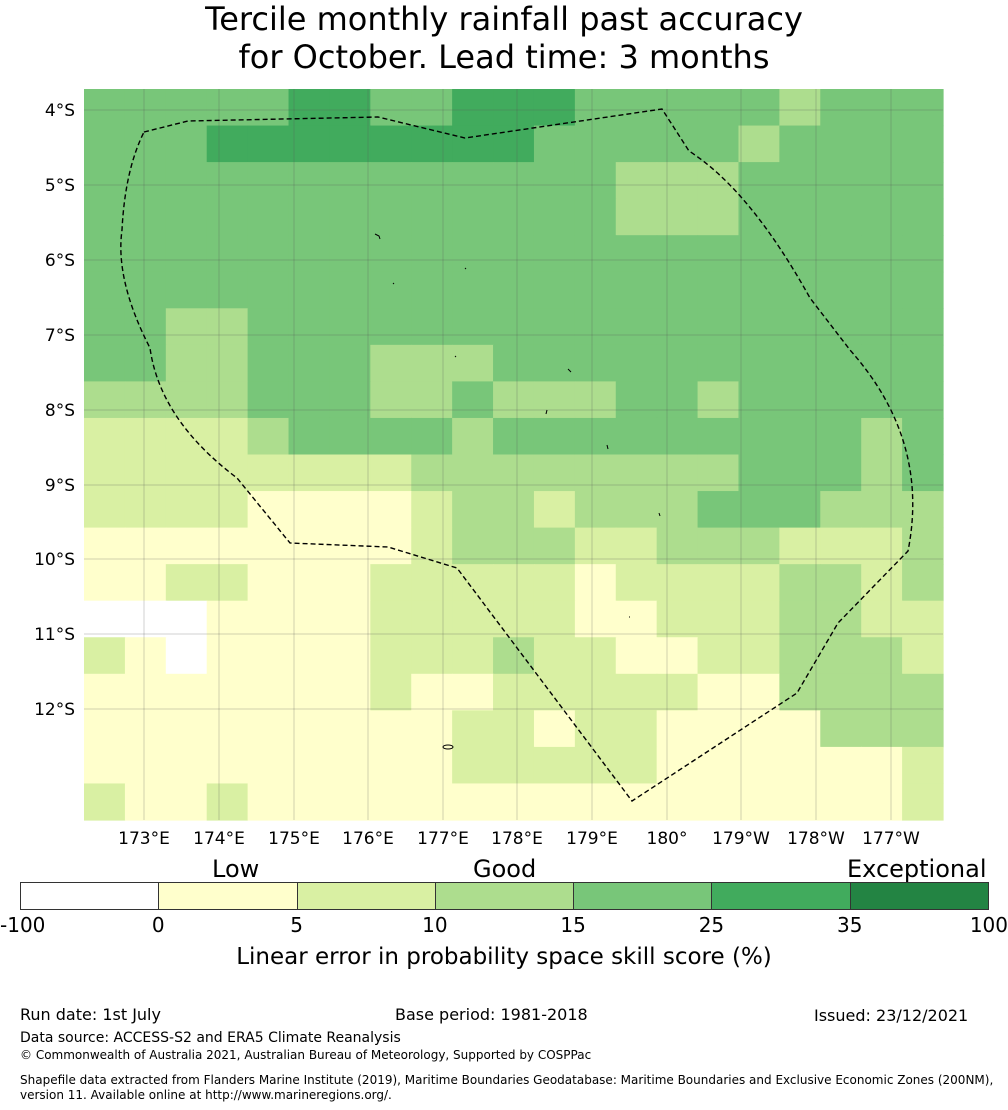 This screenshot has height=1110, width=1008. What do you see at coordinates (219, 839) in the screenshot?
I see `longitude-label: 174°E` at bounding box center [219, 839].